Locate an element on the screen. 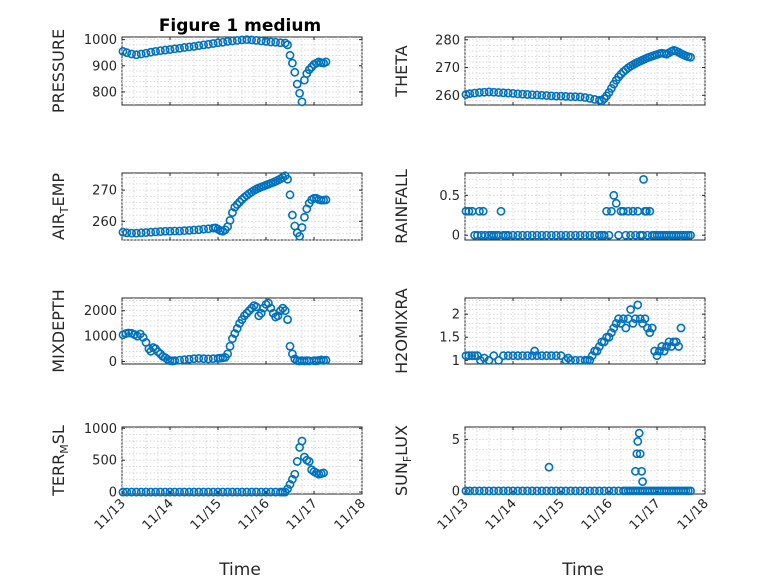 The width and height of the screenshot is (778, 583). y-axis-label-mixdepth: MIXDEPTH is located at coordinates (58, 330).